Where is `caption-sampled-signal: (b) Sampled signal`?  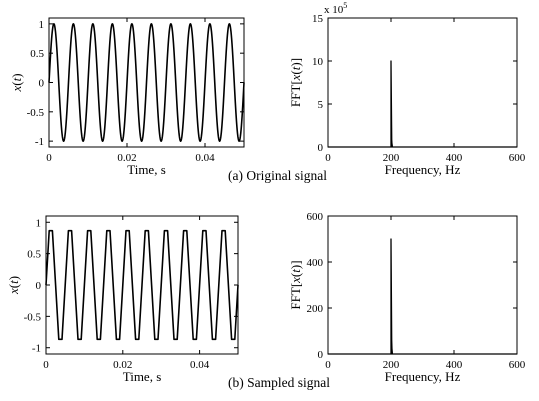
caption-sampled-signal: (b) Sampled signal is located at coordinates (279, 382).